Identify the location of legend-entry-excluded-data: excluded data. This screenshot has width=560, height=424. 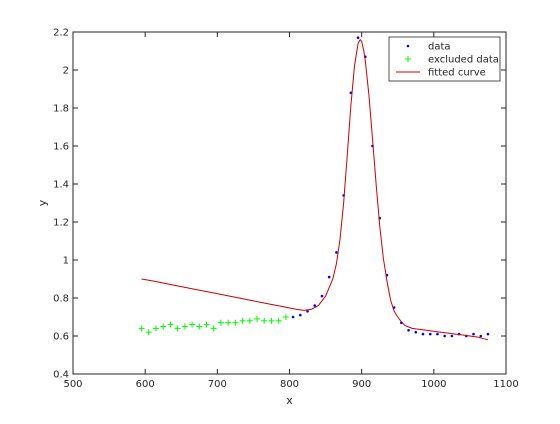
(452, 60).